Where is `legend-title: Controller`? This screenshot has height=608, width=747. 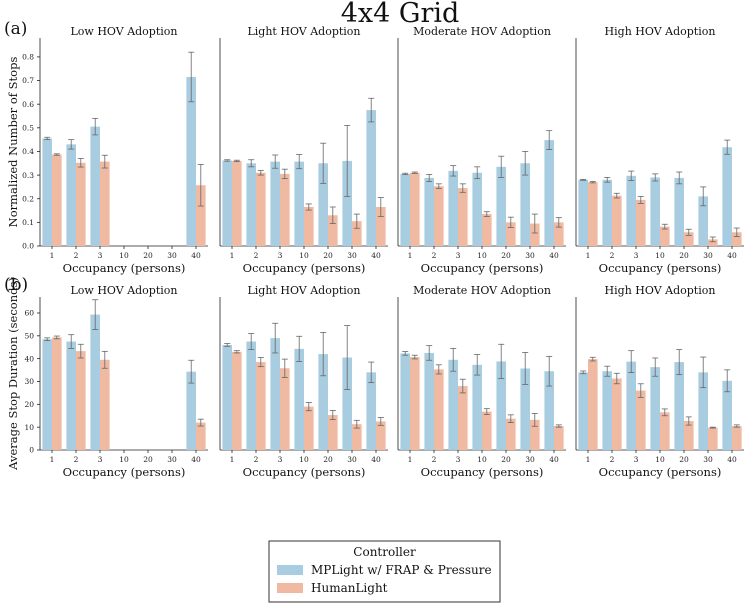 legend-title: Controller is located at coordinates (384, 552).